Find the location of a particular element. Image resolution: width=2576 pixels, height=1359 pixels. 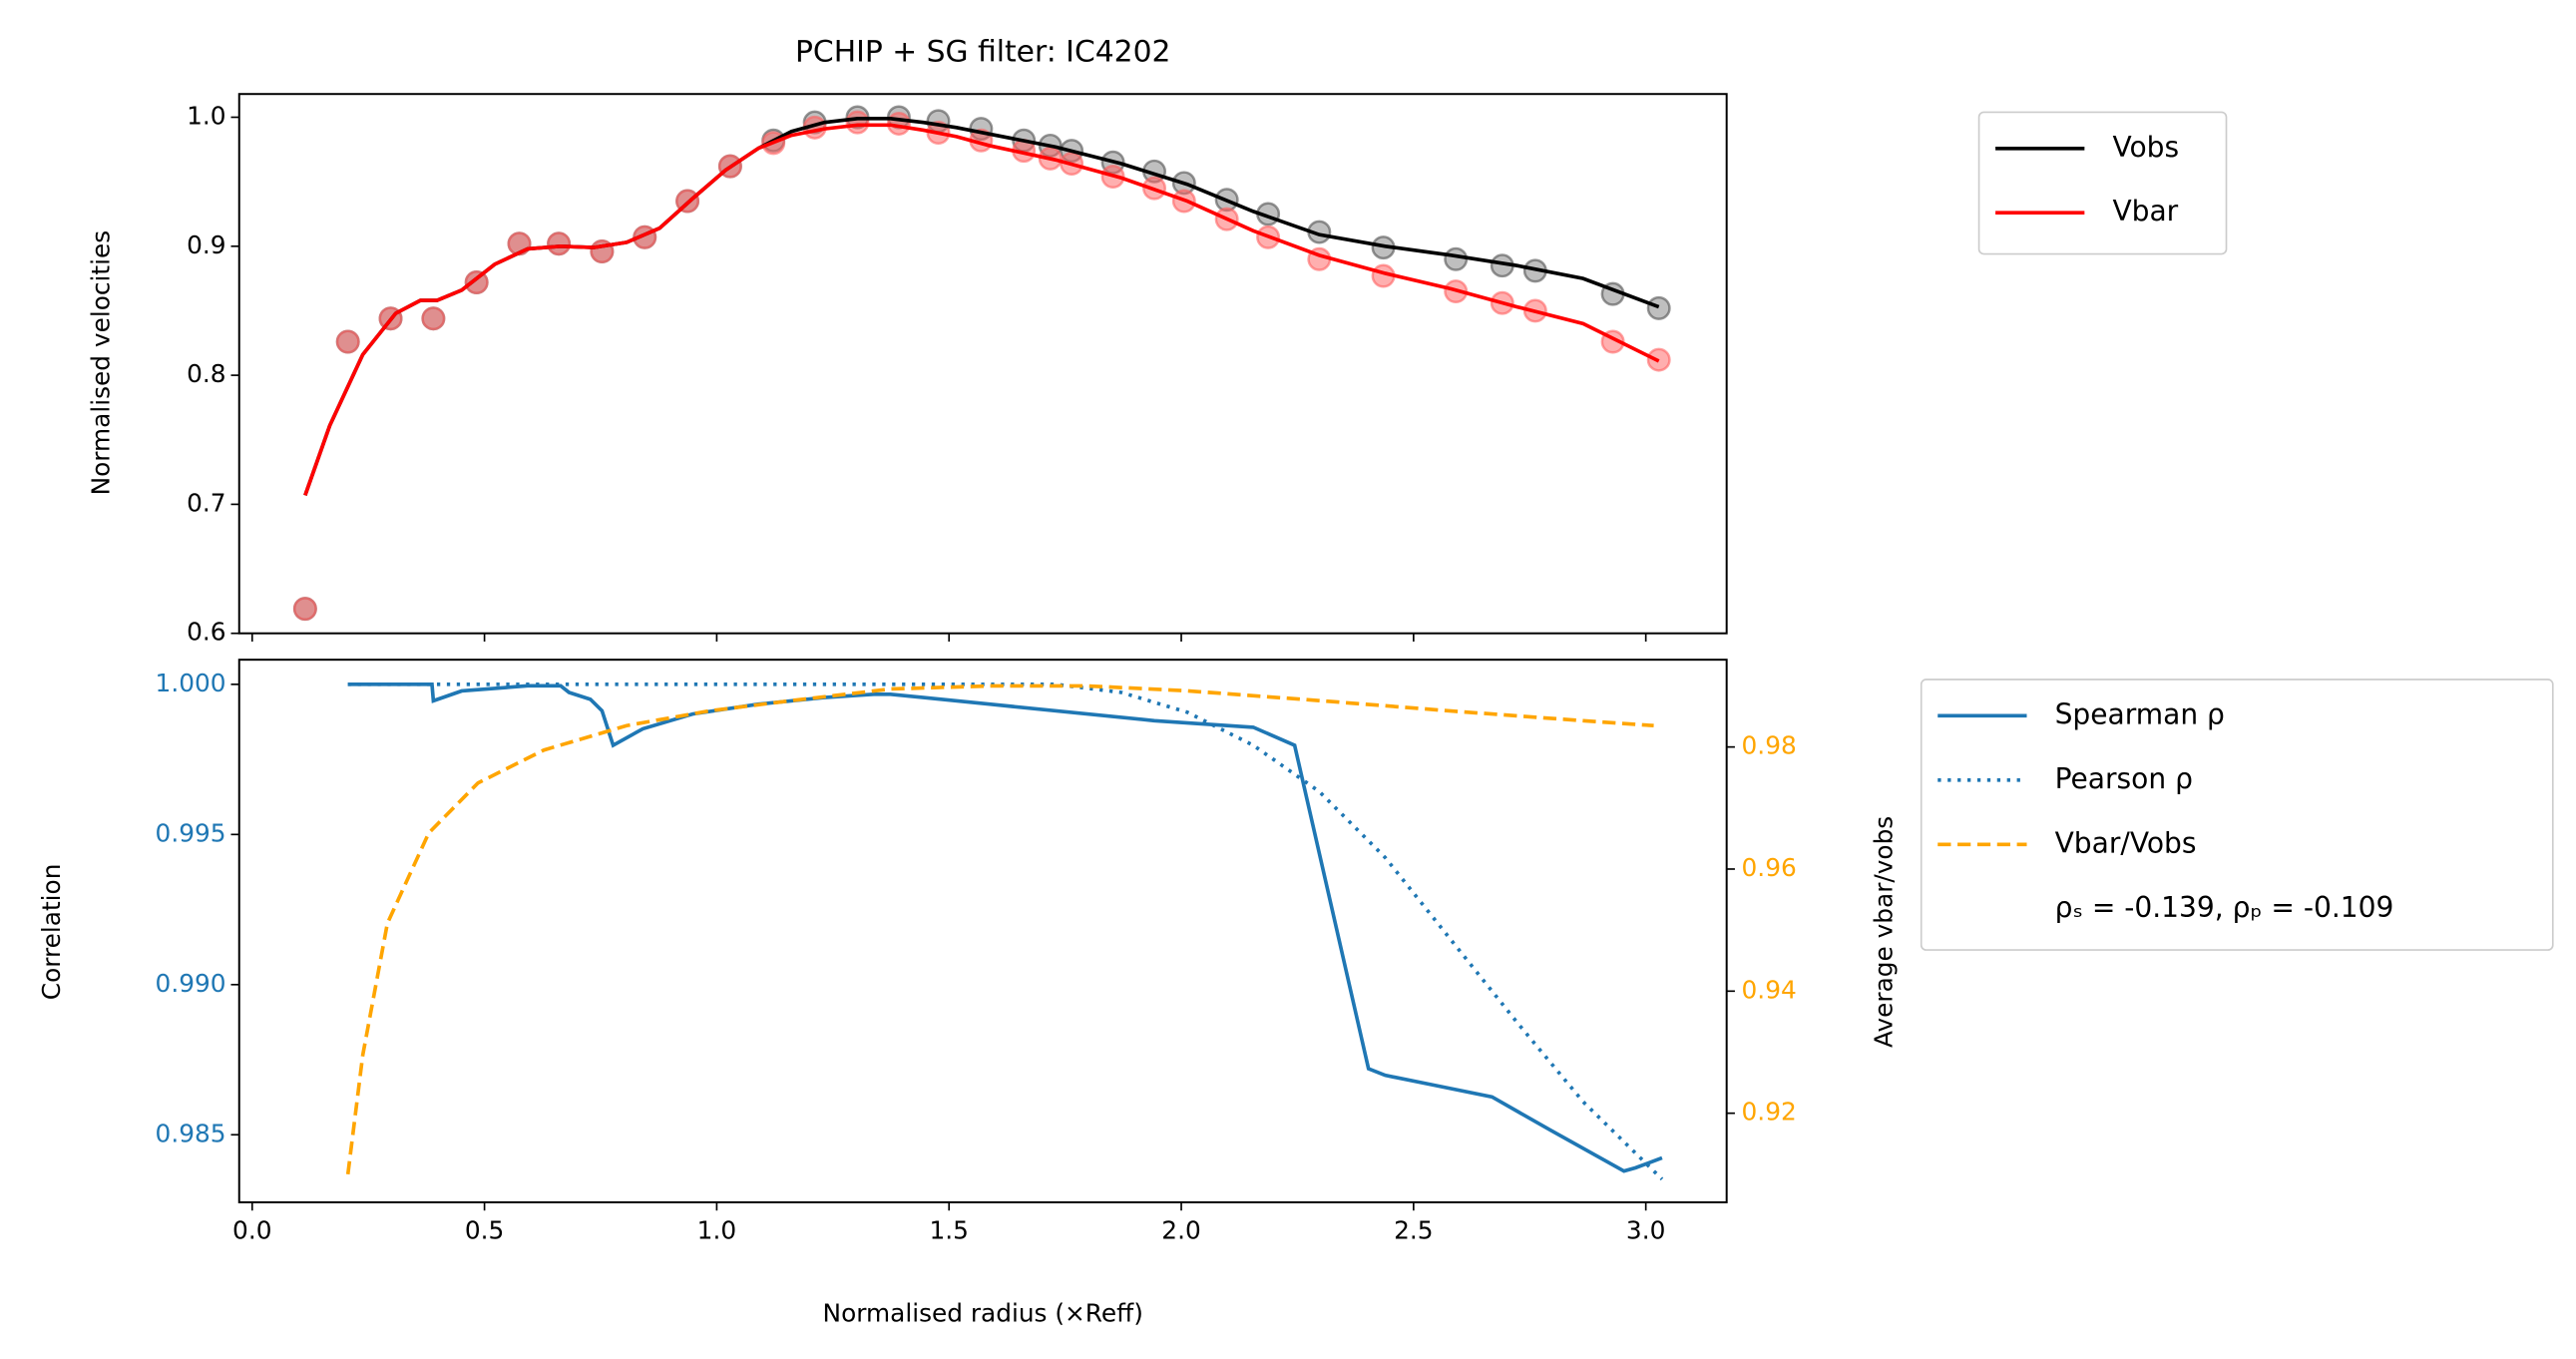

legend-label: Vbar/Vobs is located at coordinates (2126, 842).